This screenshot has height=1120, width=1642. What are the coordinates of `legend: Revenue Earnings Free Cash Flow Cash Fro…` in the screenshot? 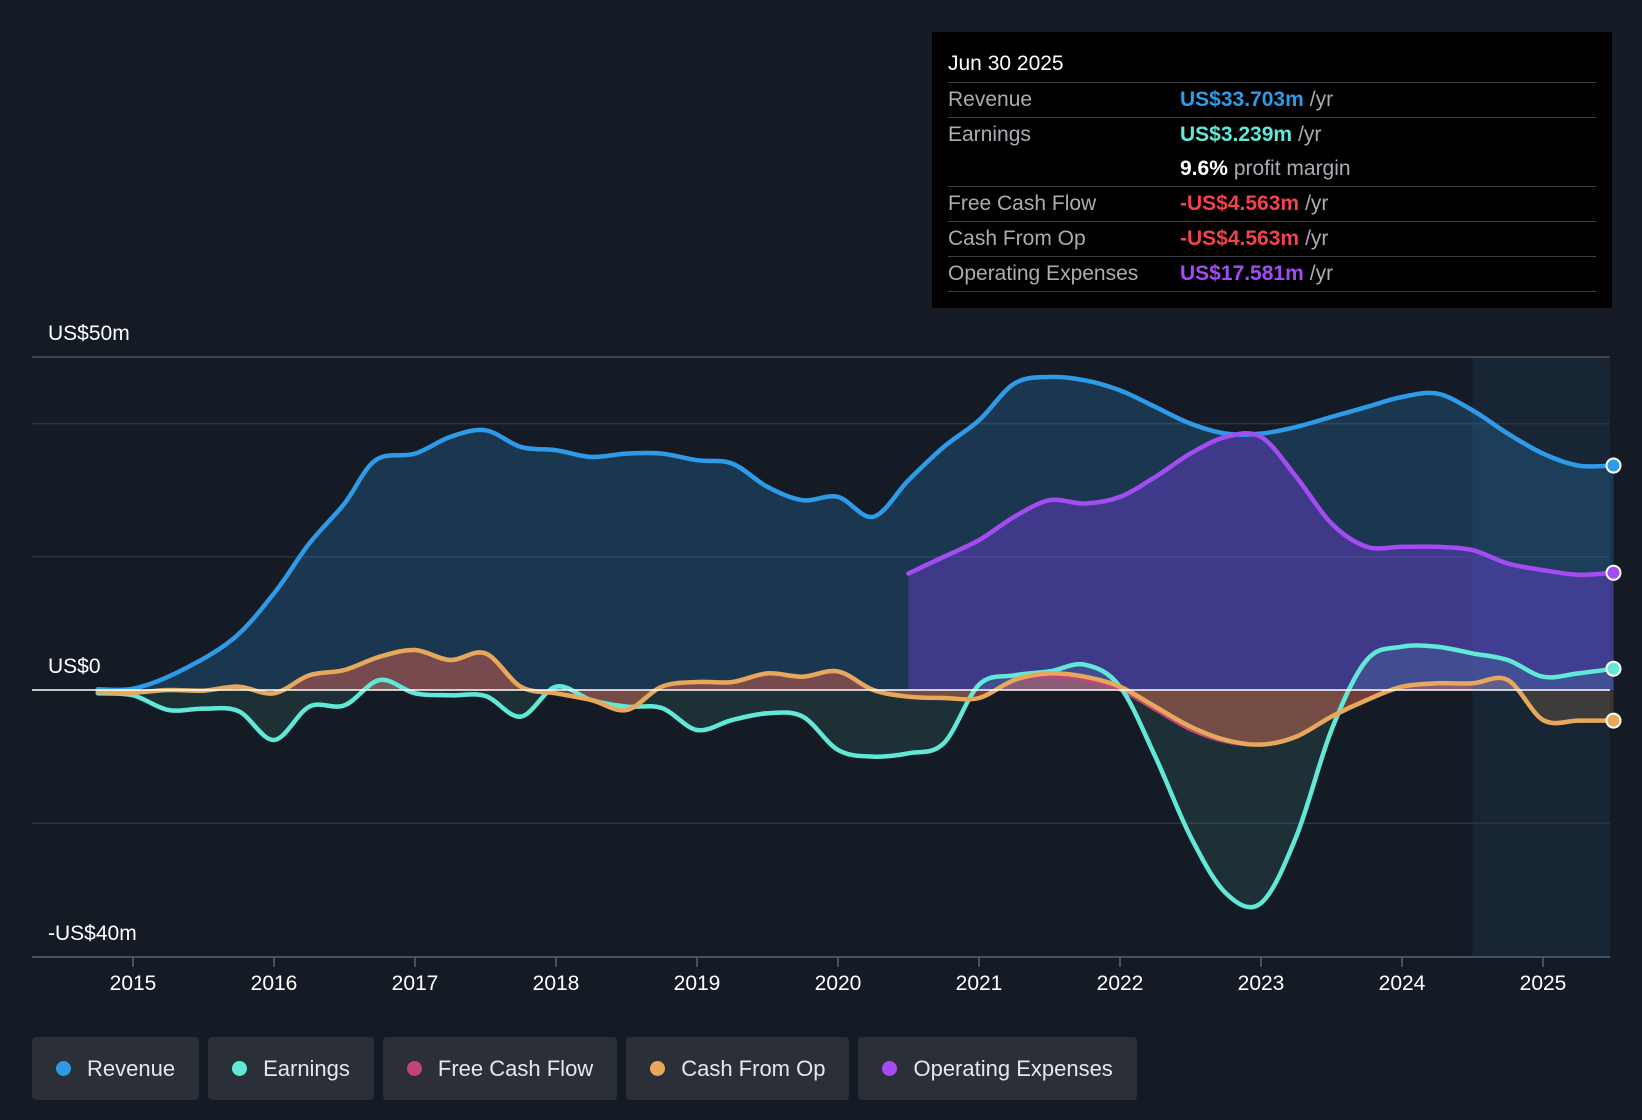 It's located at (584, 1068).